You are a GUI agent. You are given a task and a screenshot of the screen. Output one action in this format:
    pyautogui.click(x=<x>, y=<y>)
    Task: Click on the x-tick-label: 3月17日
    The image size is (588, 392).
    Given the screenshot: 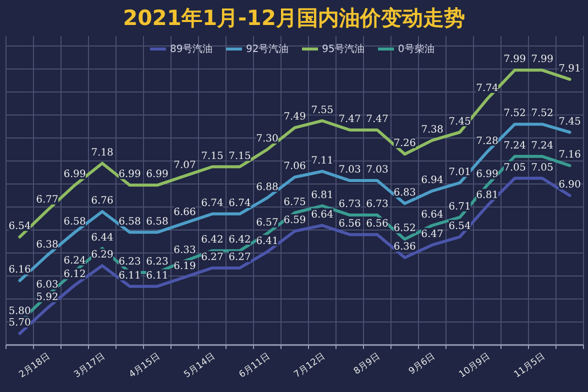 What is the action you would take?
    pyautogui.click(x=90, y=366)
    